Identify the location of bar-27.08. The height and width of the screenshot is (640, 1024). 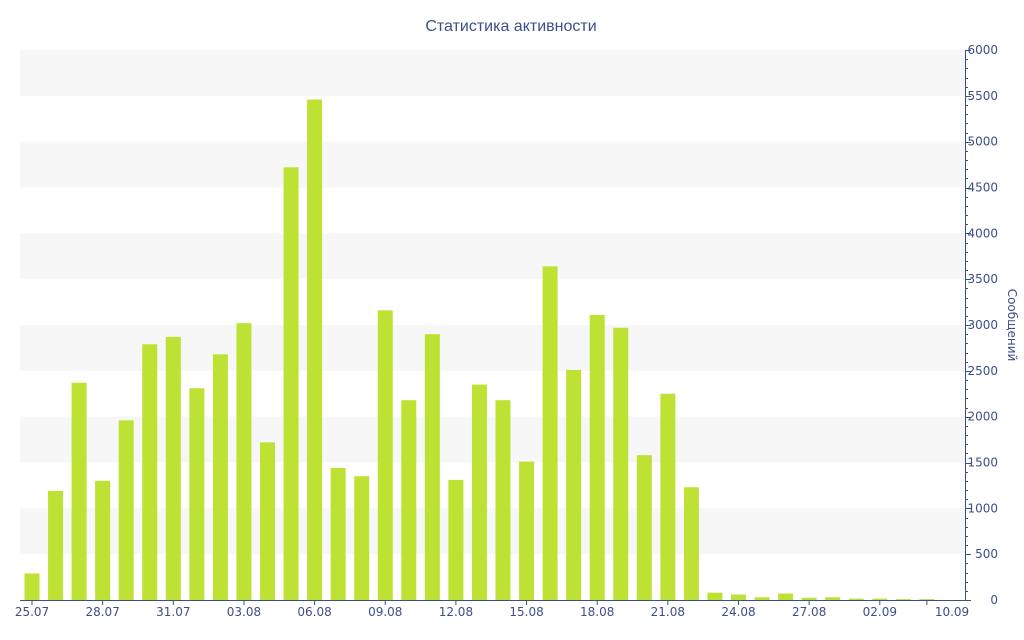
(809, 598).